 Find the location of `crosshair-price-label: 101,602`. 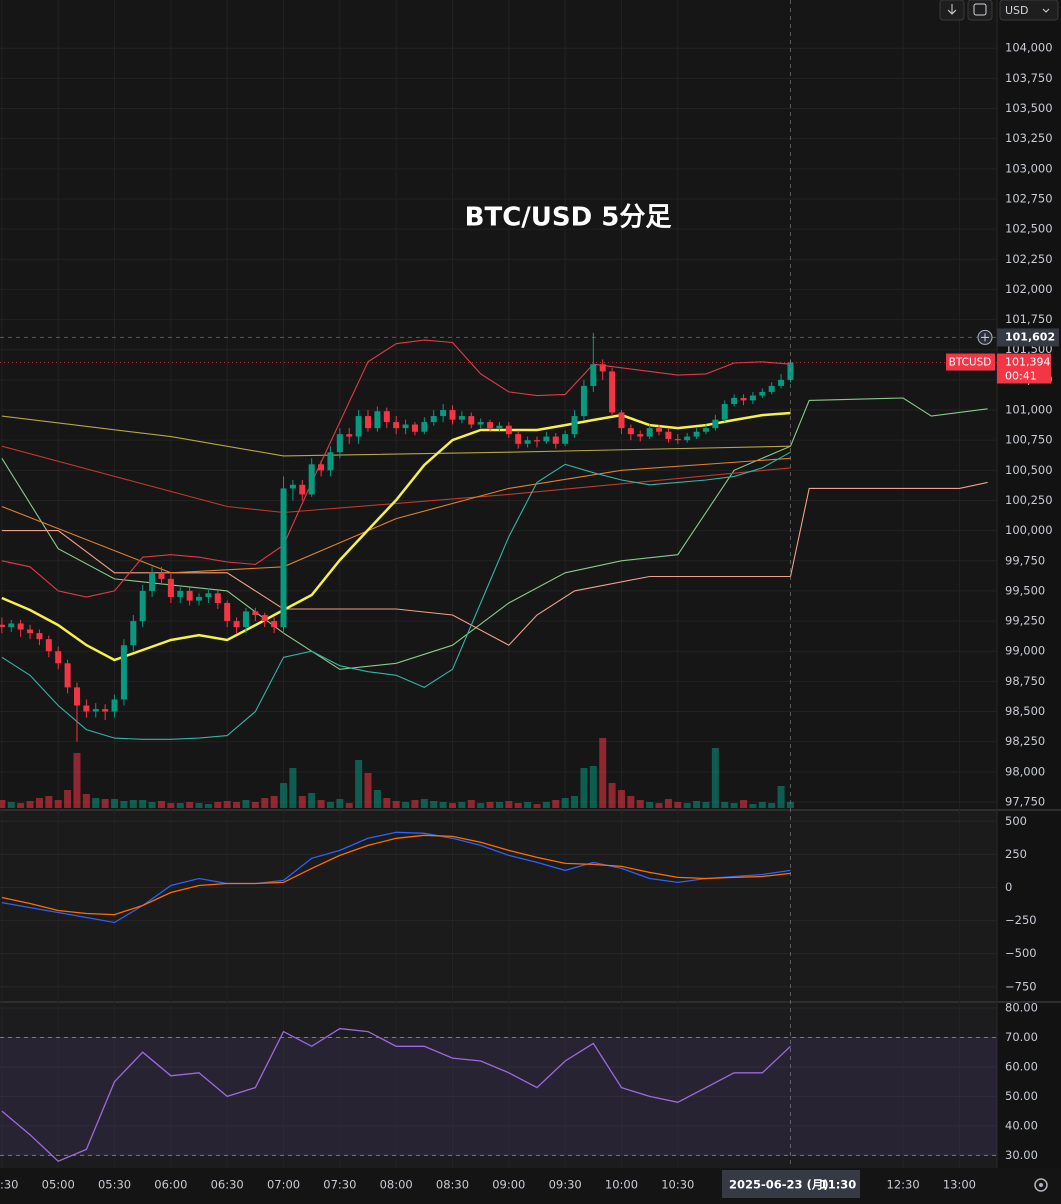

crosshair-price-label: 101,602 is located at coordinates (1030, 336).